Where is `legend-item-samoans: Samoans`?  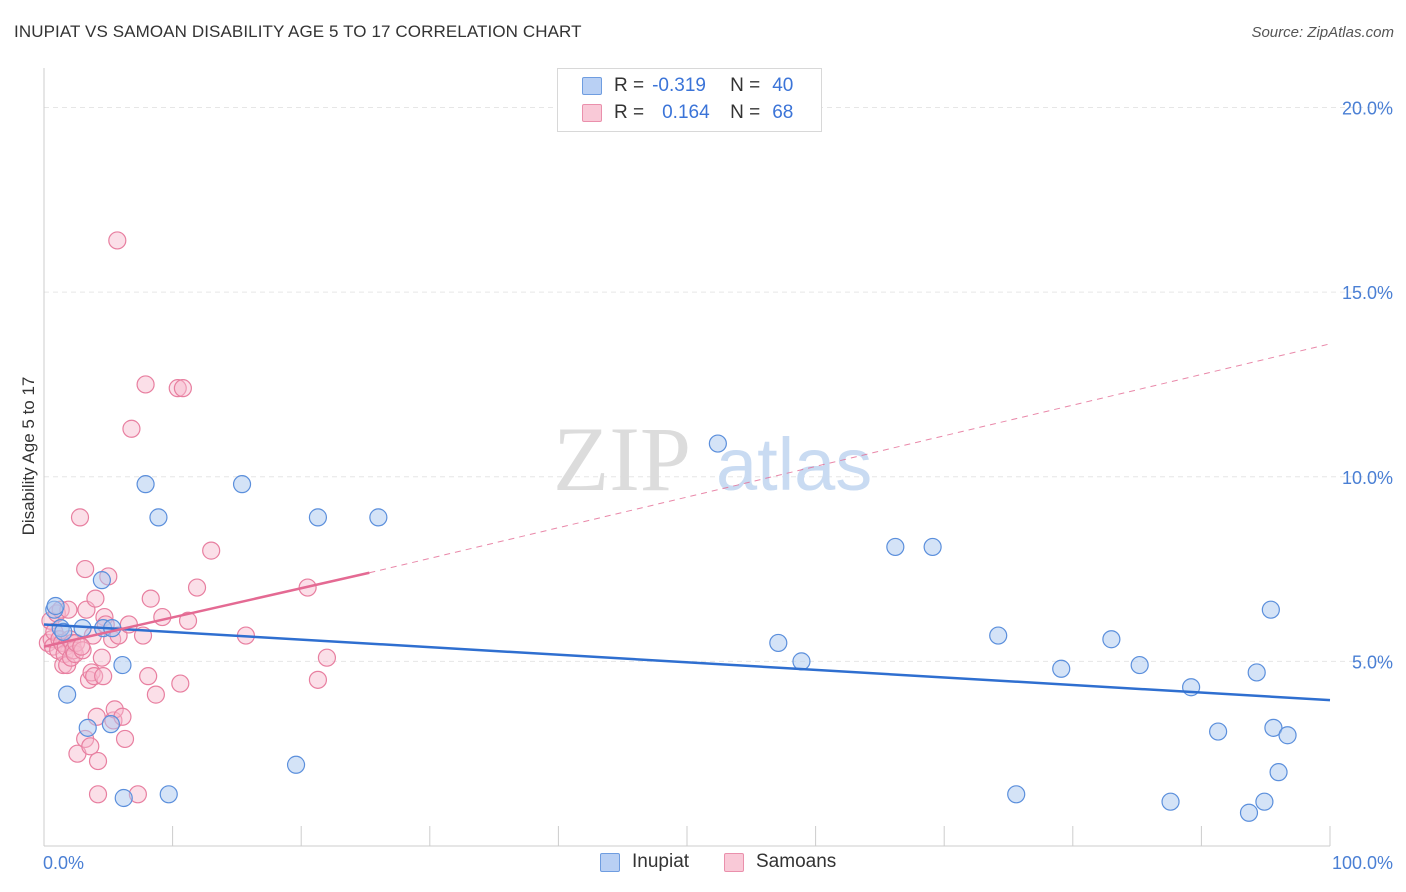
legend-item-samoans: Samoans is located at coordinates (780, 862).